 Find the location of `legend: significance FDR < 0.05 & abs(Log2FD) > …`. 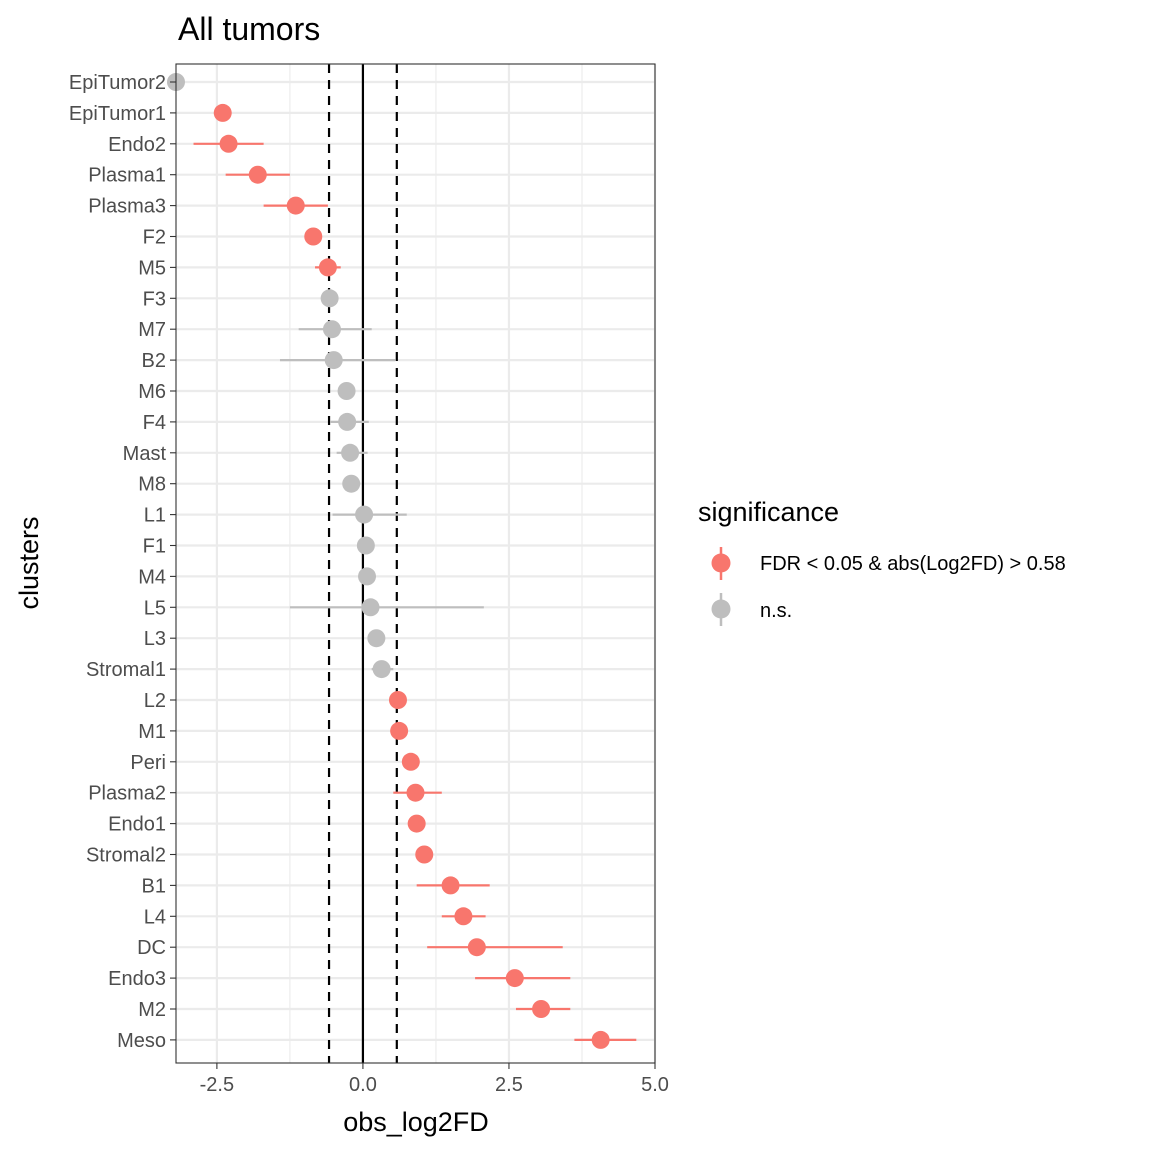

legend: significance FDR < 0.05 & abs(Log2FD) > … is located at coordinates (882, 561).